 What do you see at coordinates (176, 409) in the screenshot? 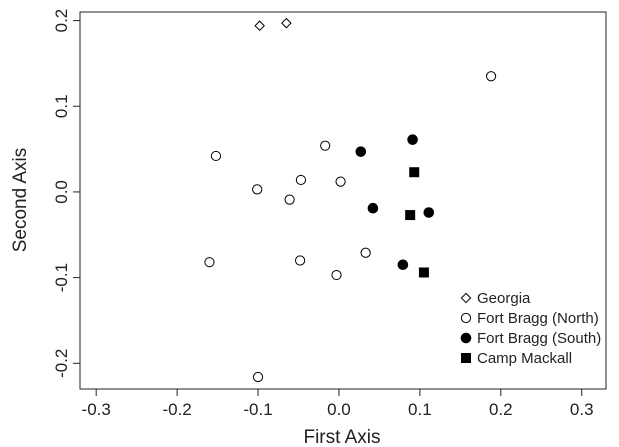
I see `x-tick-label: -0.2` at bounding box center [176, 409].